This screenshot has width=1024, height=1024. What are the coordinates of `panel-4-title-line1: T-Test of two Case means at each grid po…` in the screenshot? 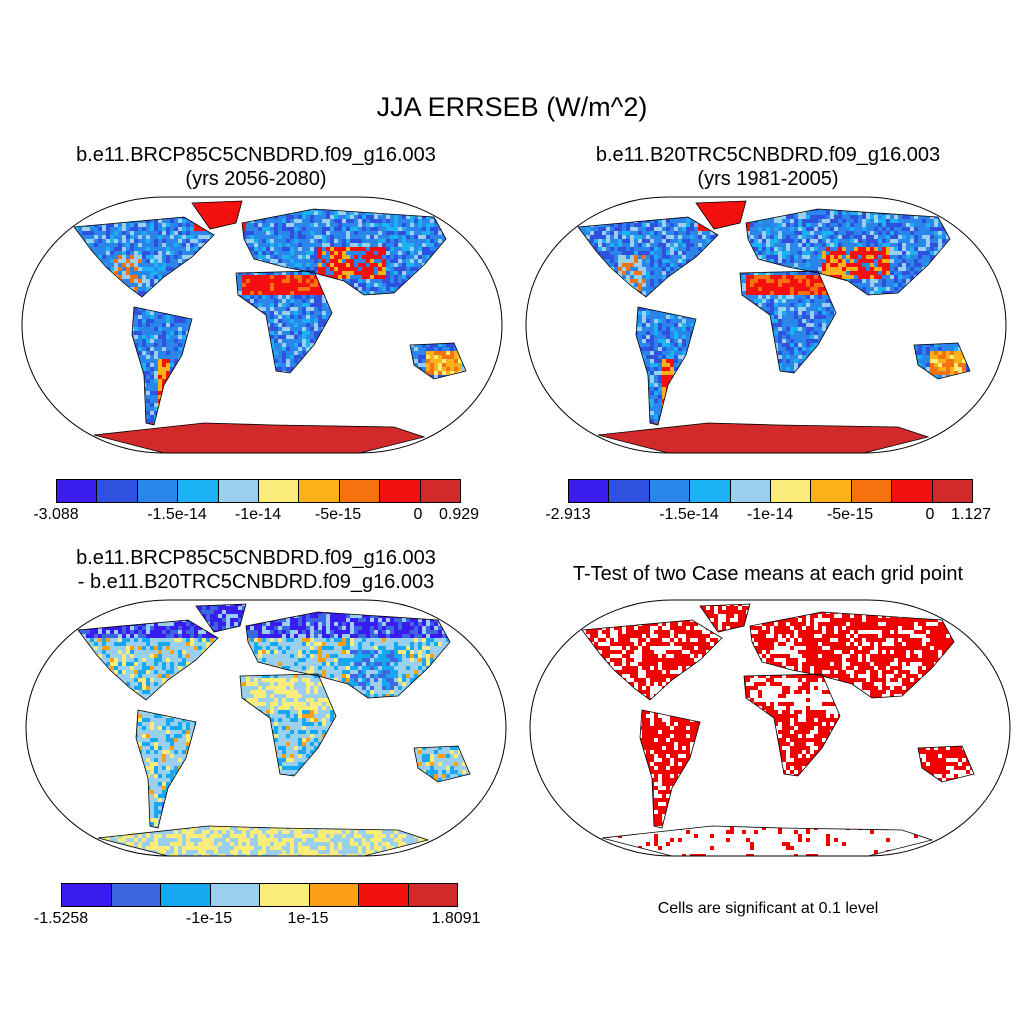 It's located at (768, 574).